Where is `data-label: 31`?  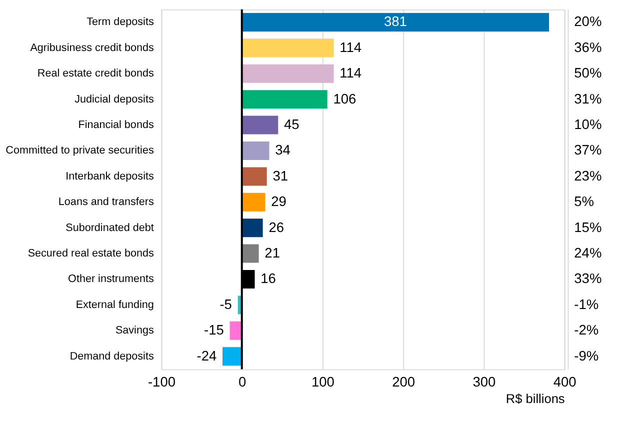 data-label: 31 is located at coordinates (280, 176).